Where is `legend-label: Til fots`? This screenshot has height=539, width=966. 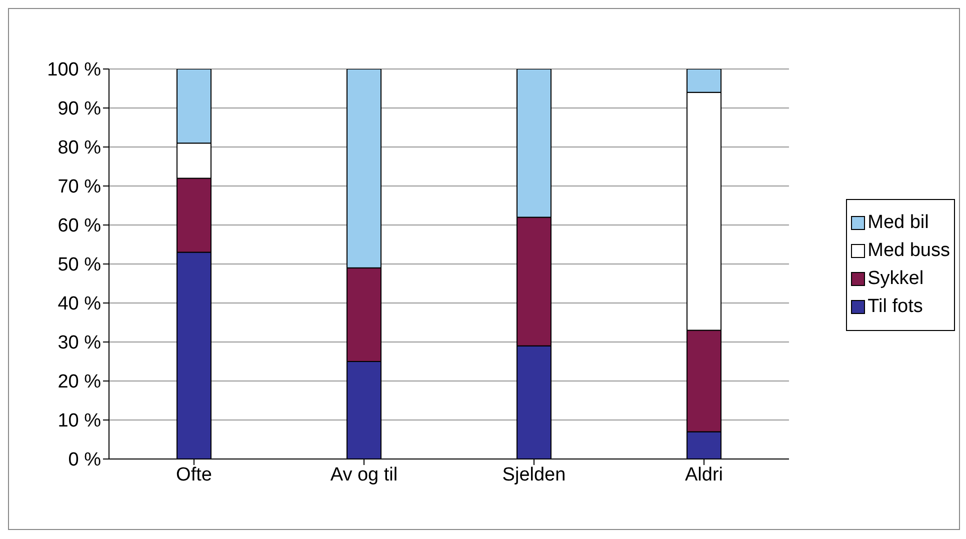
legend-label: Til fots is located at coordinates (895, 307).